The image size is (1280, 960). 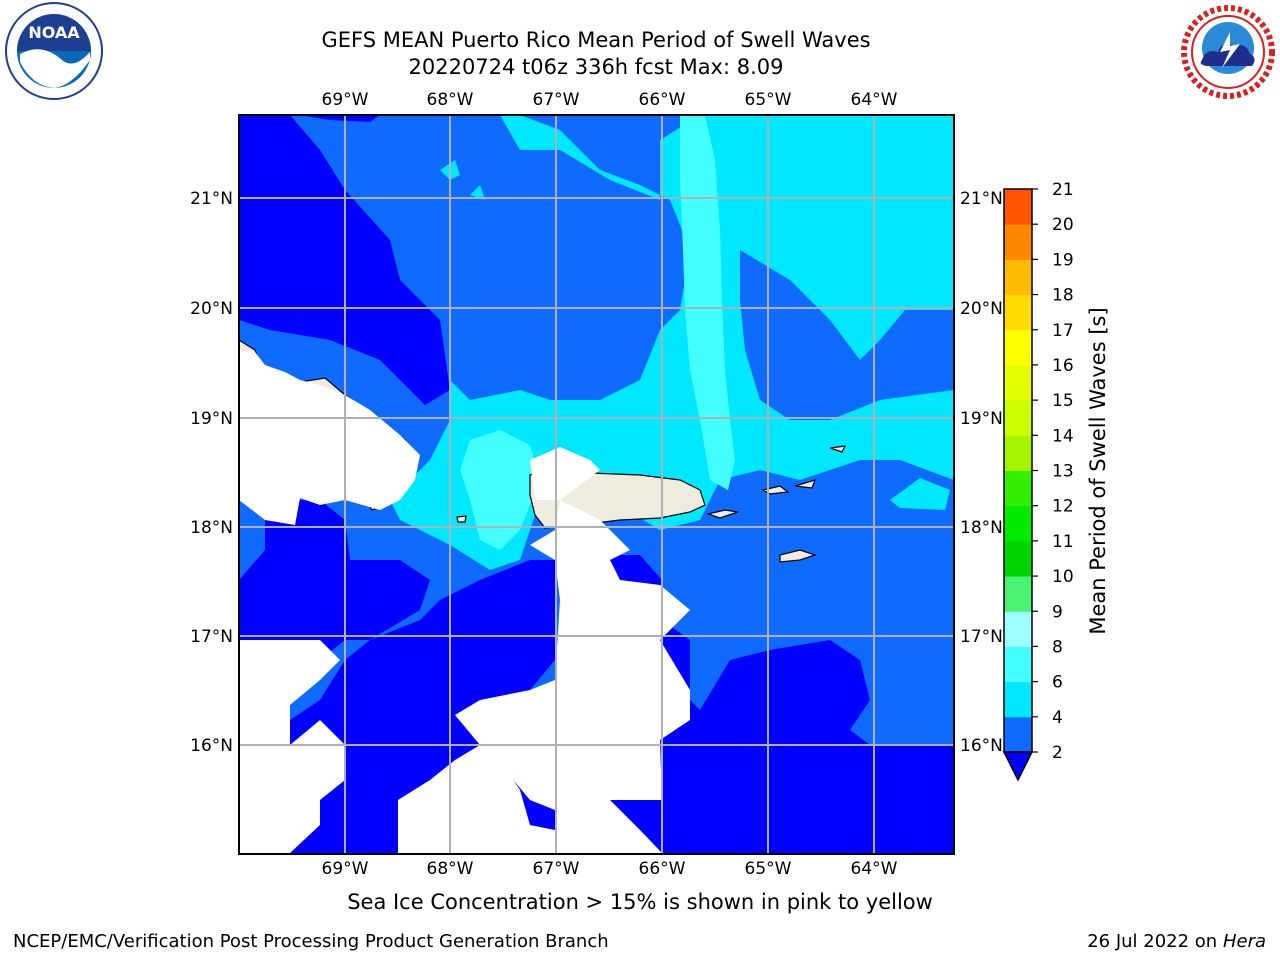 What do you see at coordinates (1098, 470) in the screenshot?
I see `colorbar-label: Mean Period of Swell Waves [s]` at bounding box center [1098, 470].